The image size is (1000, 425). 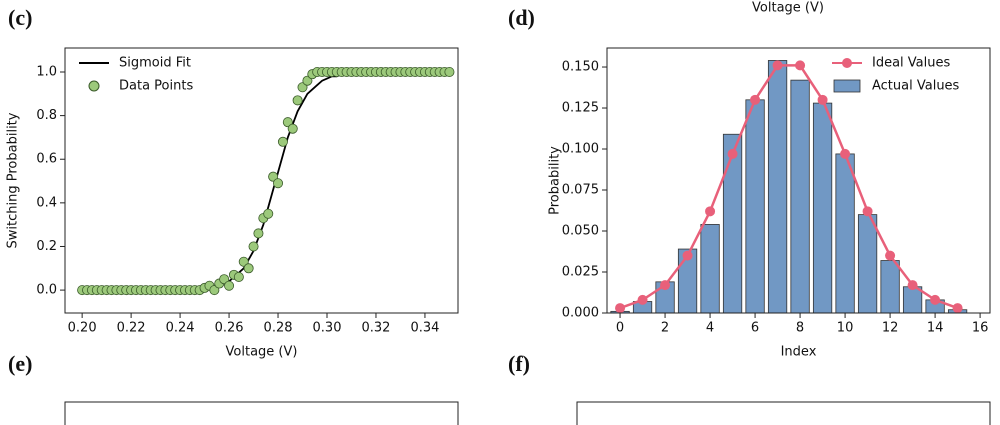 What do you see at coordinates (580, 108) in the screenshot?
I see `y-tick-label: 0.125` at bounding box center [580, 108].